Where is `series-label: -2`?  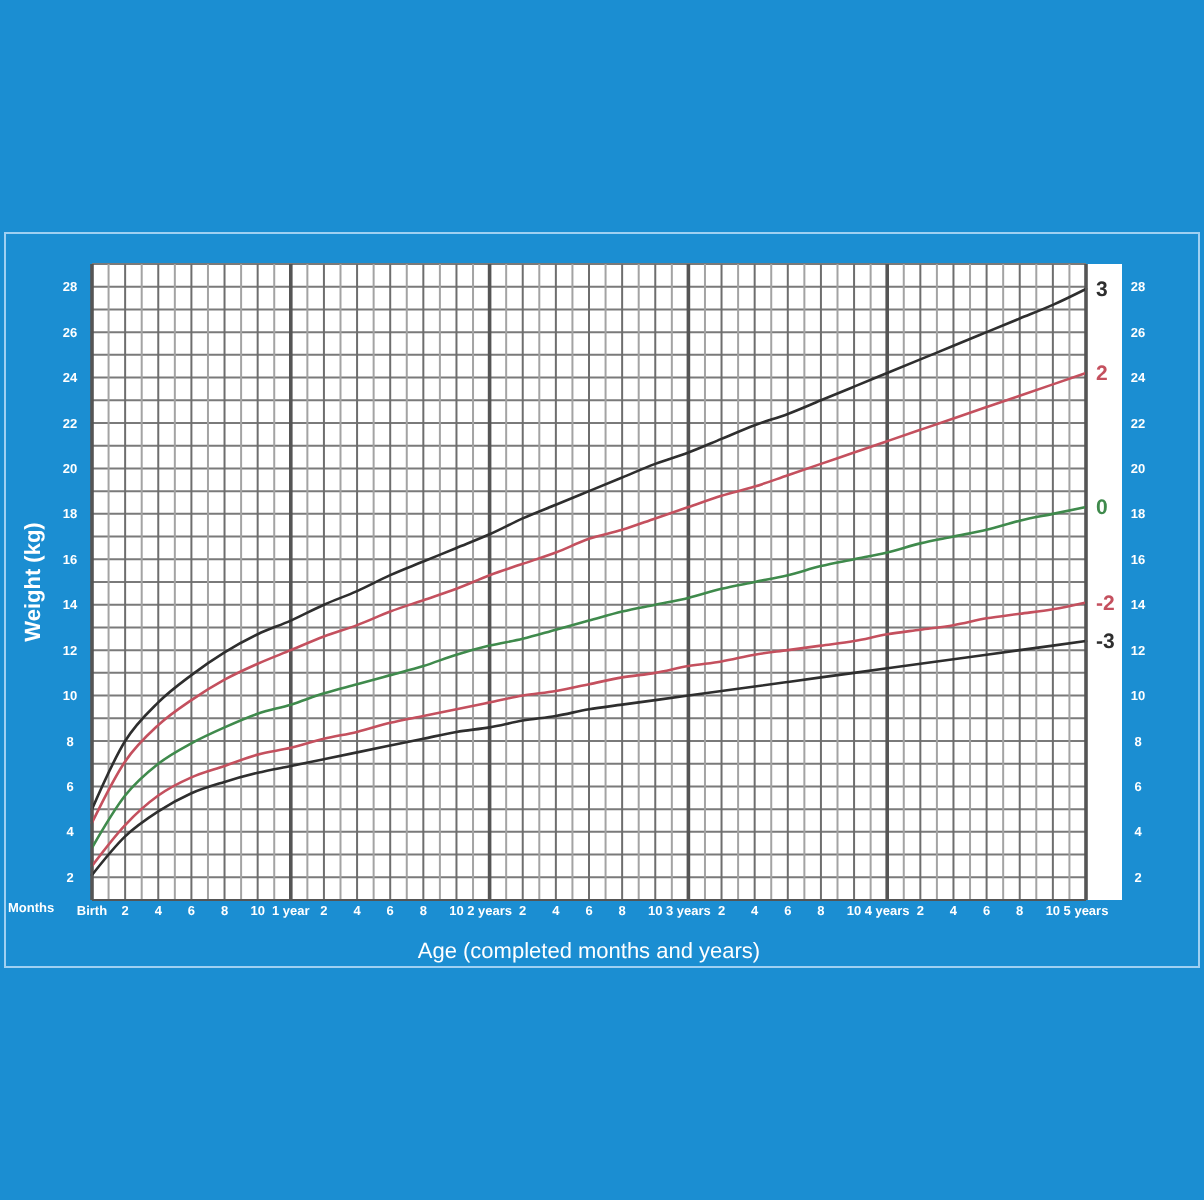 series-label: -2 is located at coordinates (1105, 603).